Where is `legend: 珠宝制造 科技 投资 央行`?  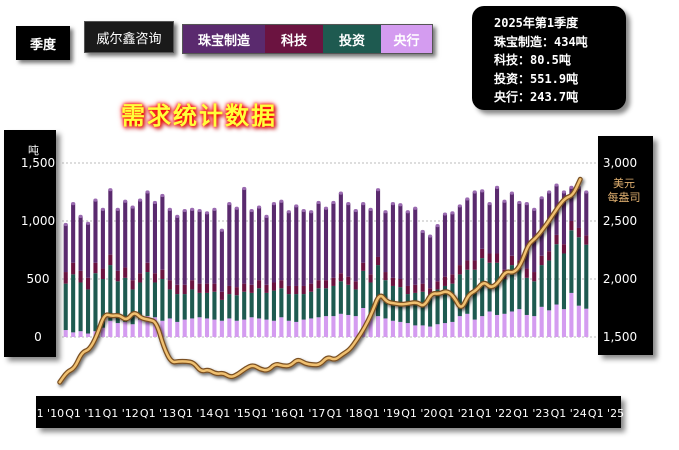
legend: 珠宝制造 科技 投资 央行 is located at coordinates (307, 39).